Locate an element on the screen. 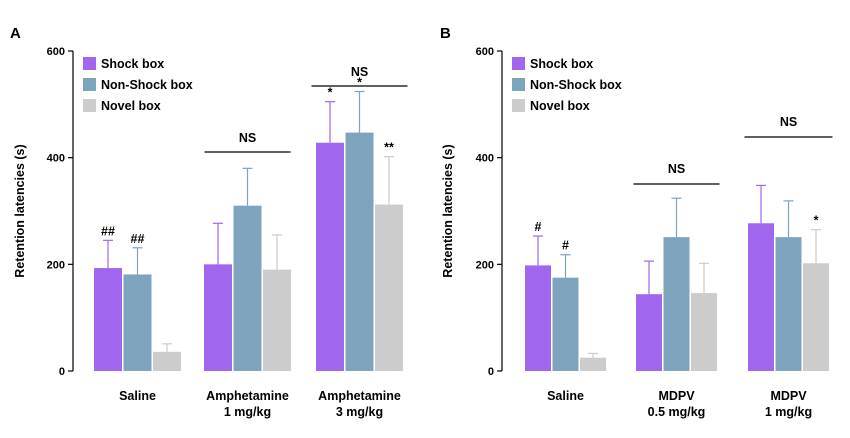 This screenshot has width=850, height=438. significance-mark: ** is located at coordinates (389, 148).